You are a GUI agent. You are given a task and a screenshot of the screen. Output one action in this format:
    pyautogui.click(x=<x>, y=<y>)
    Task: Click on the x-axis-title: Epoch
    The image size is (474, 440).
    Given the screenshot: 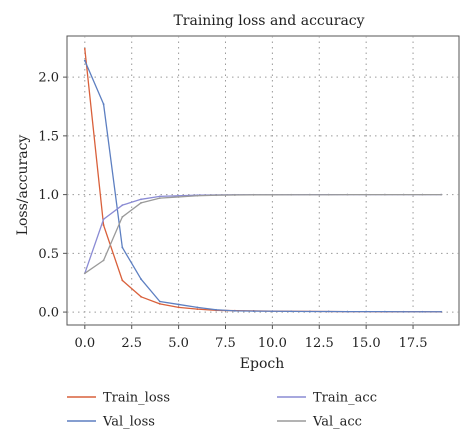 What is the action you would take?
    pyautogui.click(x=262, y=364)
    